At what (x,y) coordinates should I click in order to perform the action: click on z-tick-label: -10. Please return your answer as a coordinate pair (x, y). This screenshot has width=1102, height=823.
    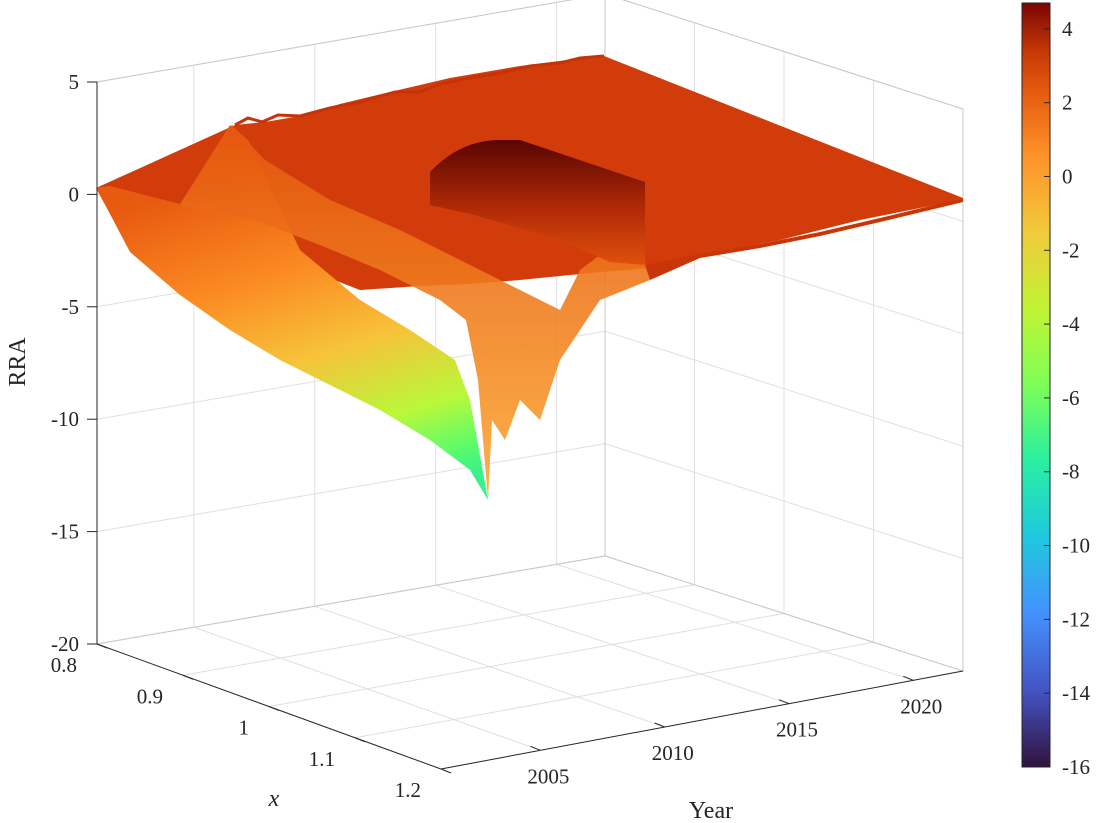
    Looking at the image, I should click on (65, 419).